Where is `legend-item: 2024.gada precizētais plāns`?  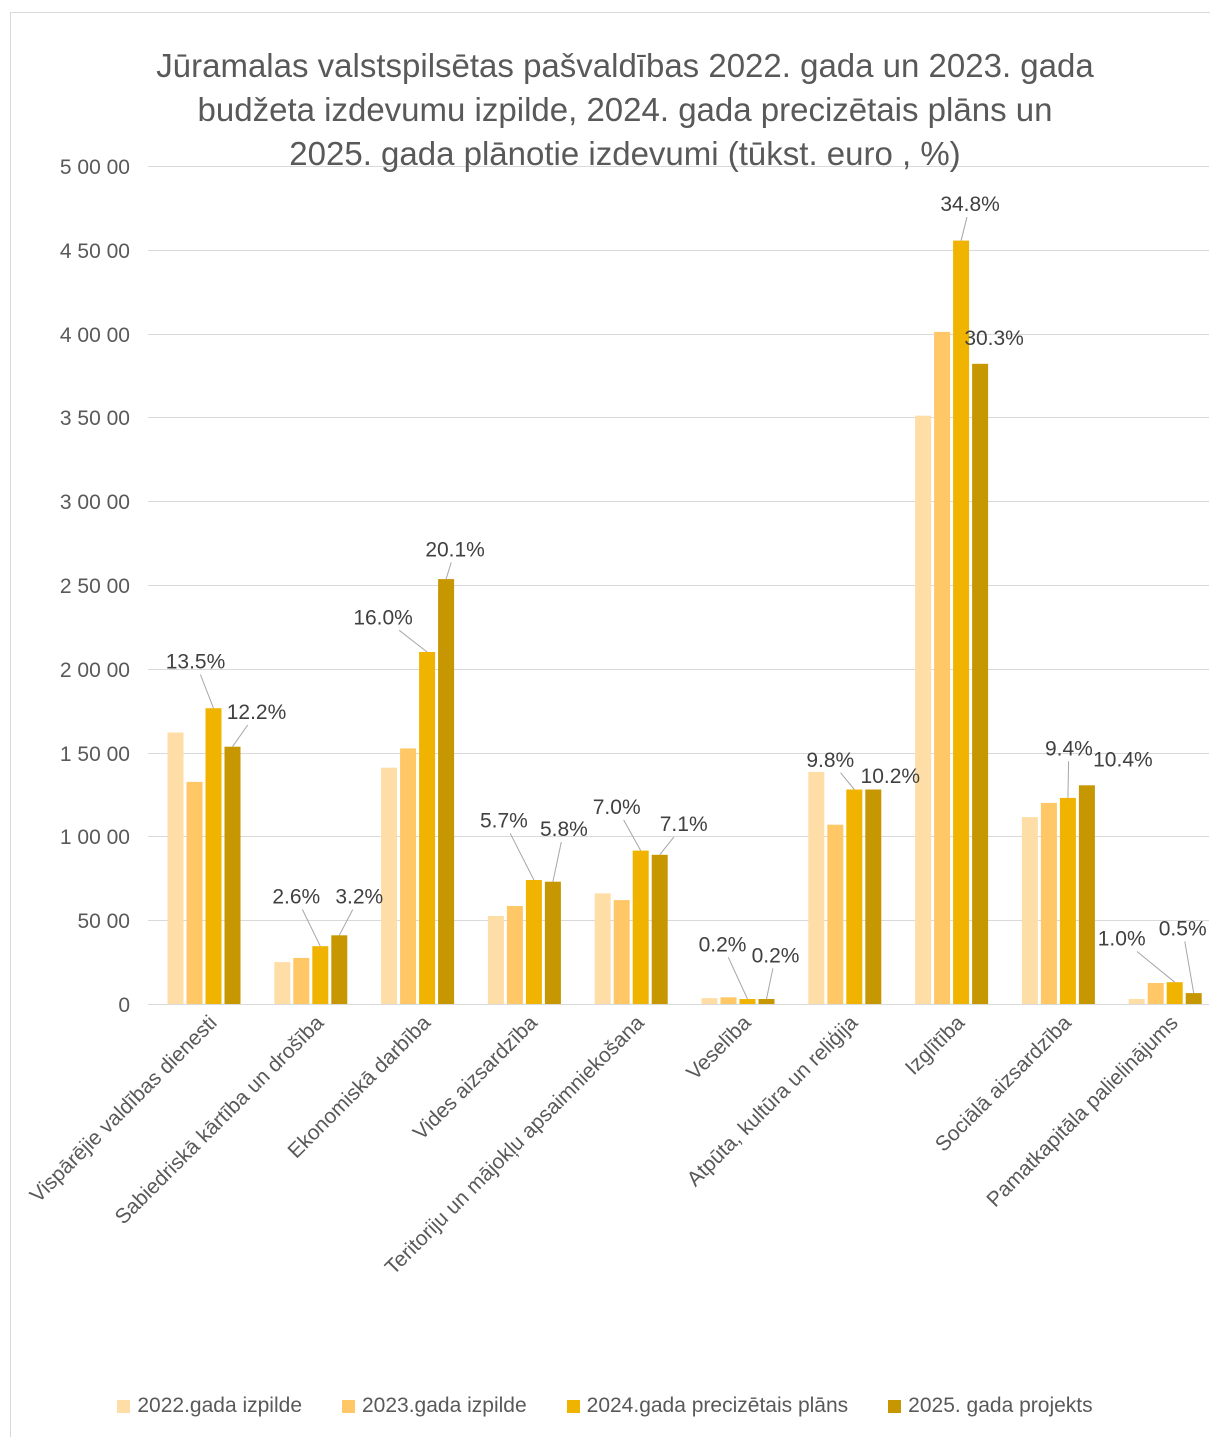
legend-item: 2024.gada precizētais plāns is located at coordinates (707, 1406).